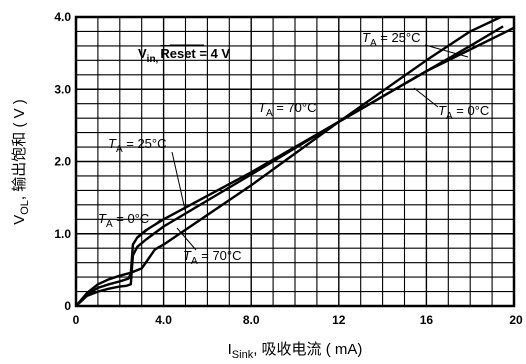  What do you see at coordinates (516, 320) in the screenshot?
I see `x-tick-label: 20` at bounding box center [516, 320].